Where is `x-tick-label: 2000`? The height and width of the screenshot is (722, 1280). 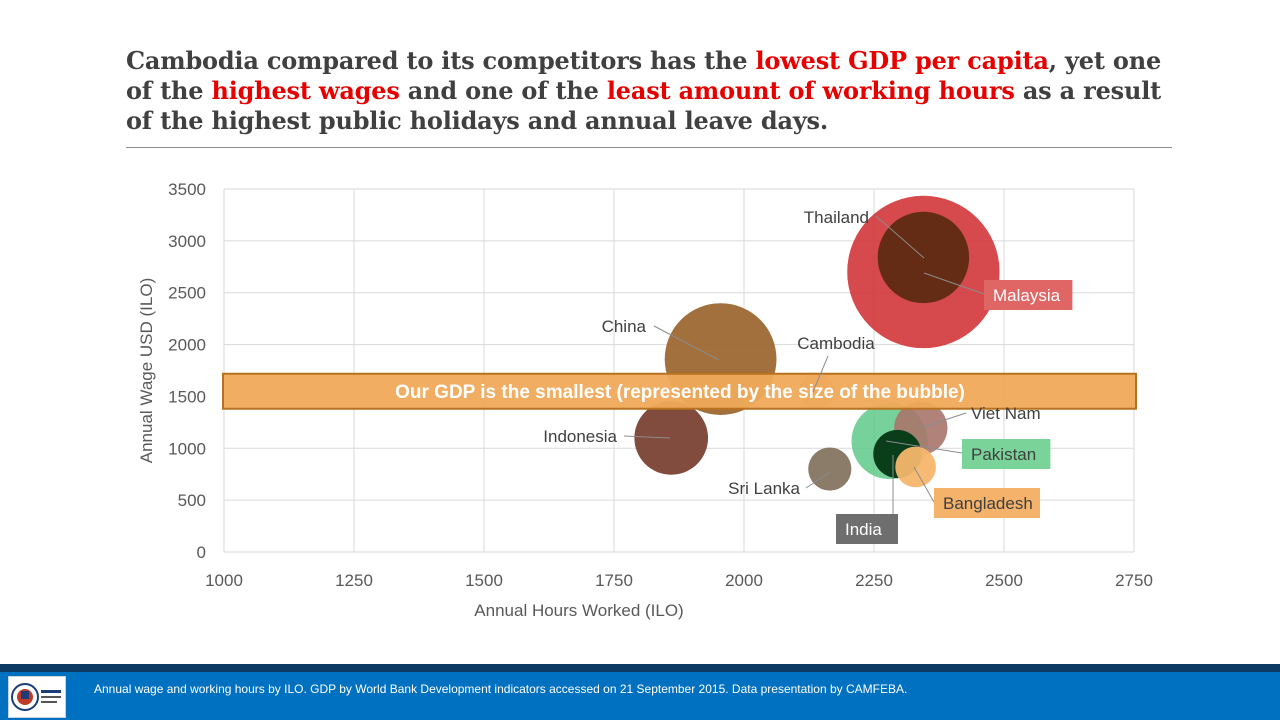
x-tick-label: 2000 is located at coordinates (744, 580).